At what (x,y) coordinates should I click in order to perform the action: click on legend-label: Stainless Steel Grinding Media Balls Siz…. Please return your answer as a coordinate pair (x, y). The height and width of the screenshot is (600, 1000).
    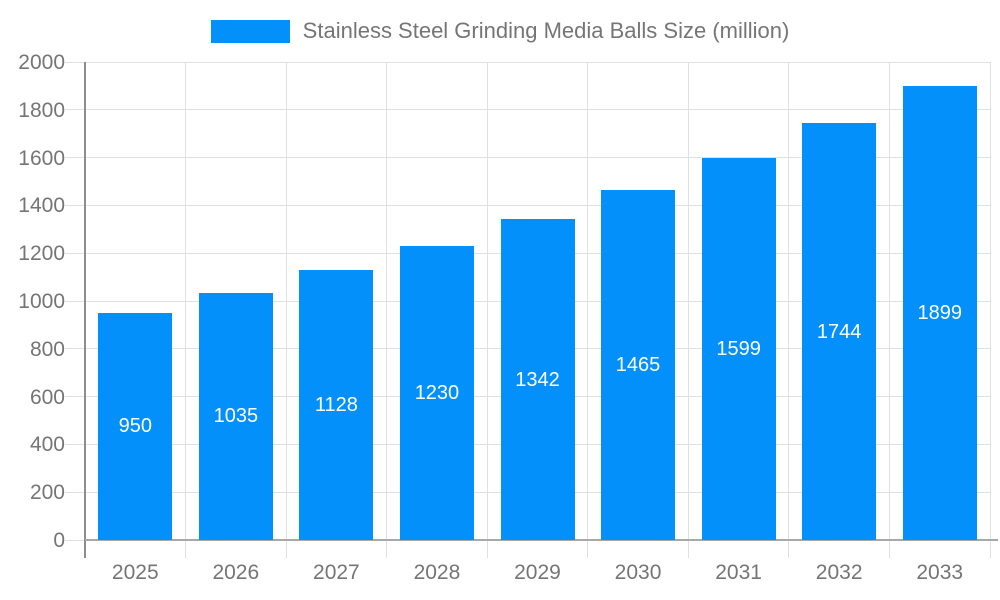
    Looking at the image, I should click on (546, 30).